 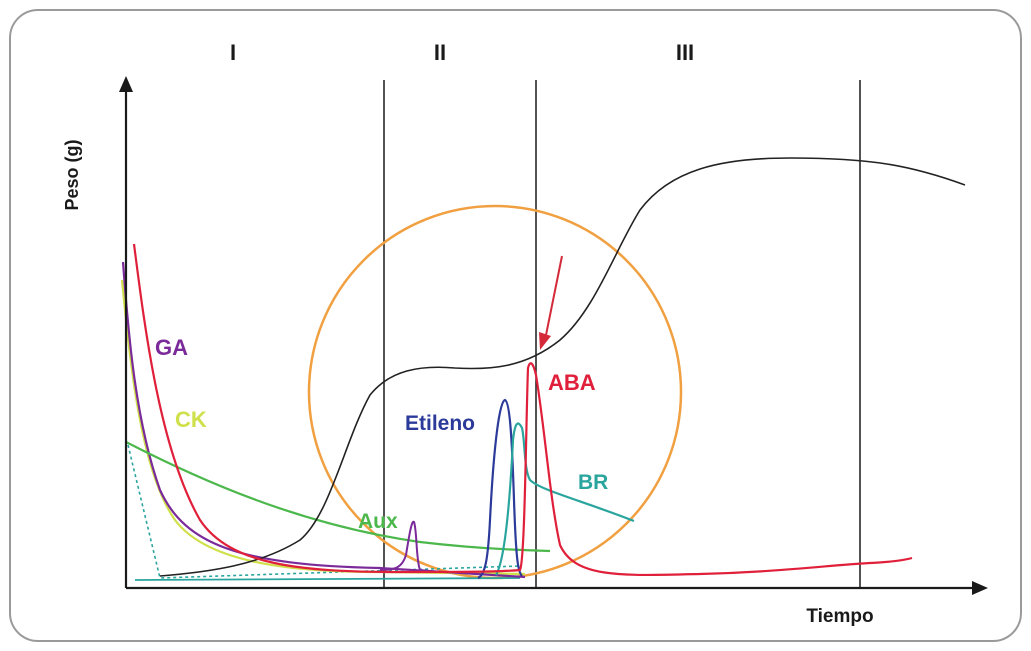 I want to click on baseline-teal-curve, so click(x=327, y=579).